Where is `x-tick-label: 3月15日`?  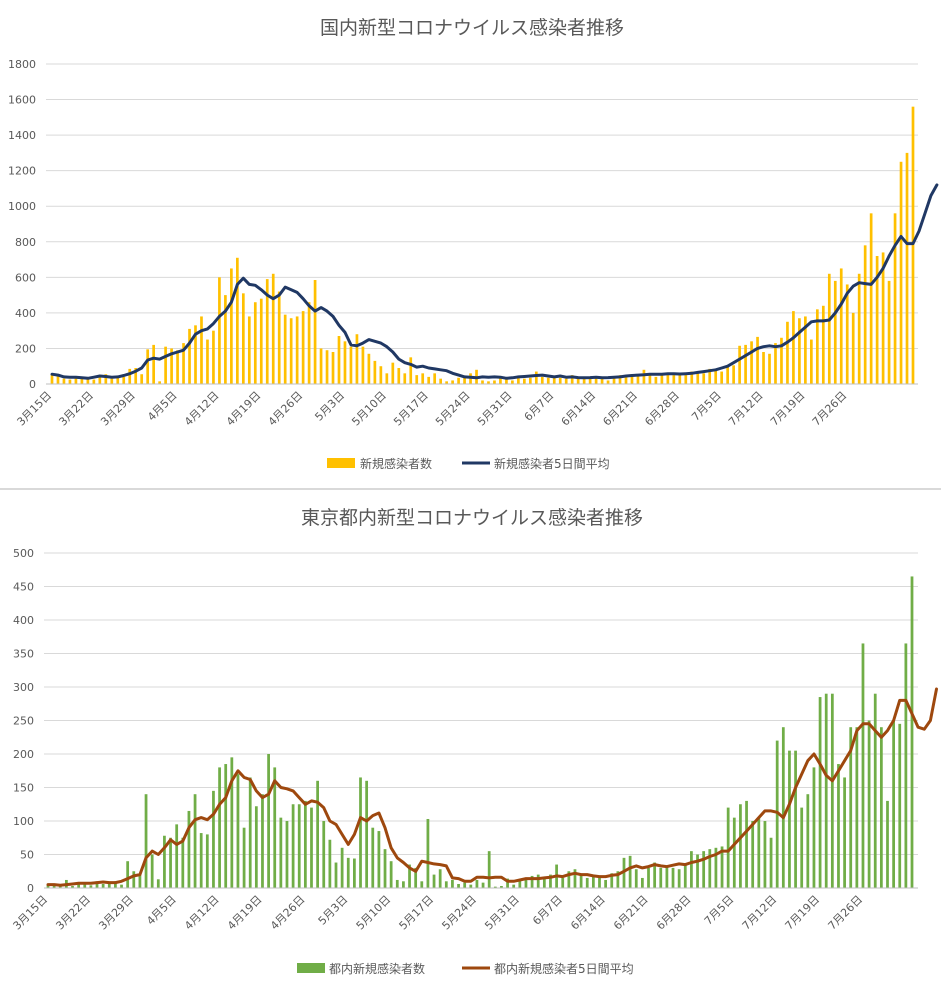
x-tick-label: 3月15日 is located at coordinates (31, 913).